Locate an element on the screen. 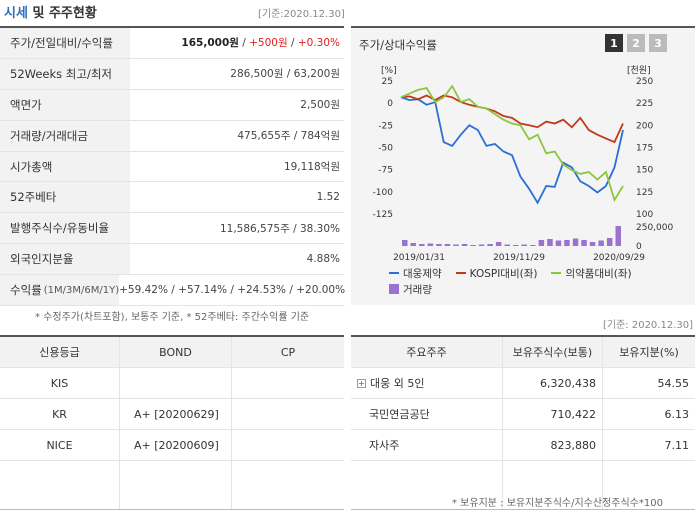  legend-item-volume: 거래량 is located at coordinates (410, 289).